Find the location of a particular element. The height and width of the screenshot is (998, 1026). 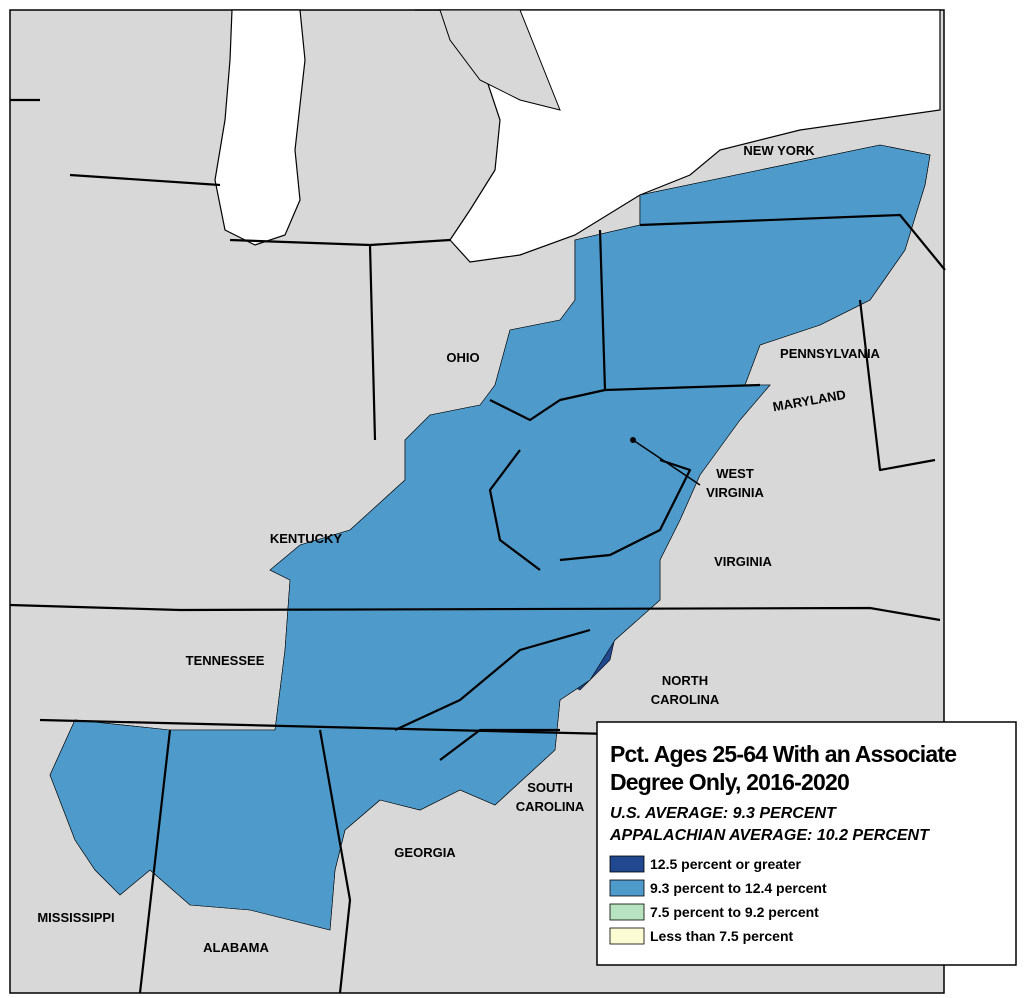

legend-label: 7.5 percent to 9.2 percent is located at coordinates (734, 912).